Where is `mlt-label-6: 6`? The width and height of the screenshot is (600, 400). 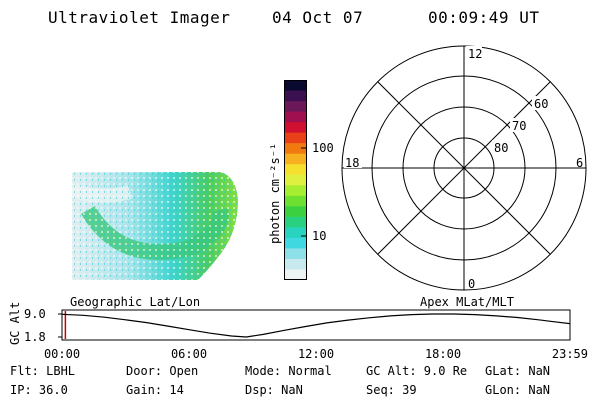
mlt-label-6: 6 is located at coordinates (579, 163).